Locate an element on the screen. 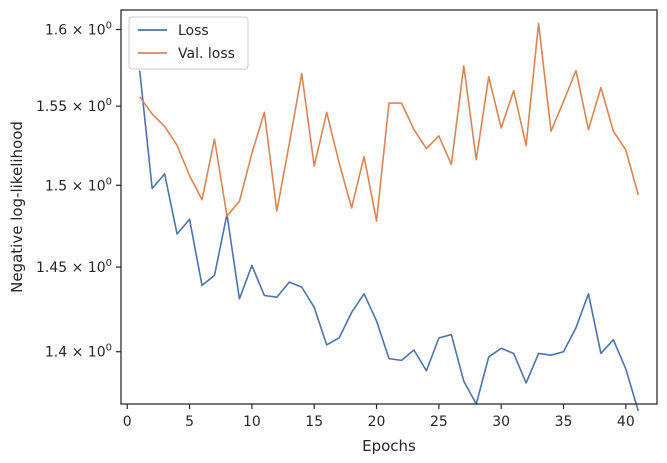  x-axis: 0 5 10 15 20 25 30 35 40 is located at coordinates (379, 417).